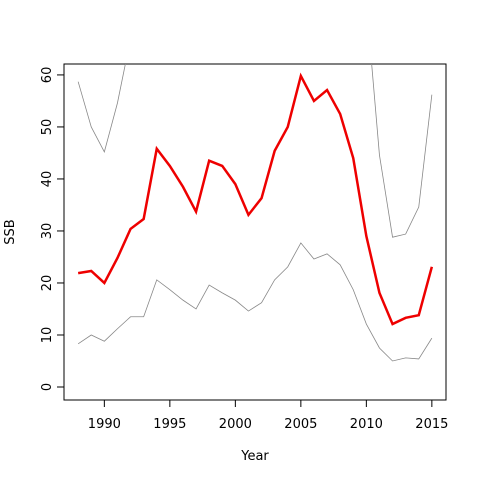 This screenshot has height=480, width=480. What do you see at coordinates (10, 231) in the screenshot?
I see `y-axis-label: SSB` at bounding box center [10, 231].